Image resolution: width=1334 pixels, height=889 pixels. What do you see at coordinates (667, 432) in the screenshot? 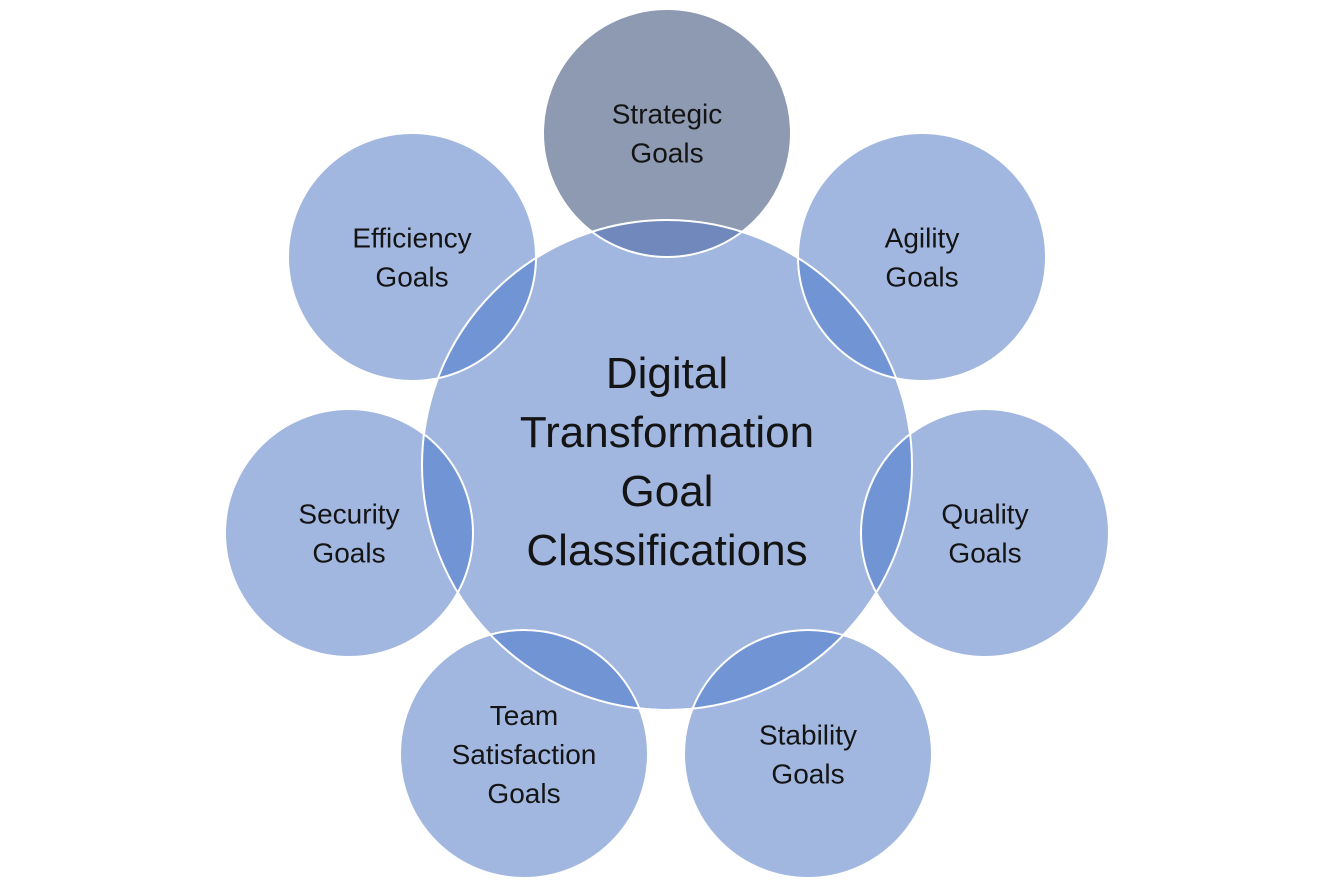
I see `center-title-line-2: Transformation` at bounding box center [667, 432].